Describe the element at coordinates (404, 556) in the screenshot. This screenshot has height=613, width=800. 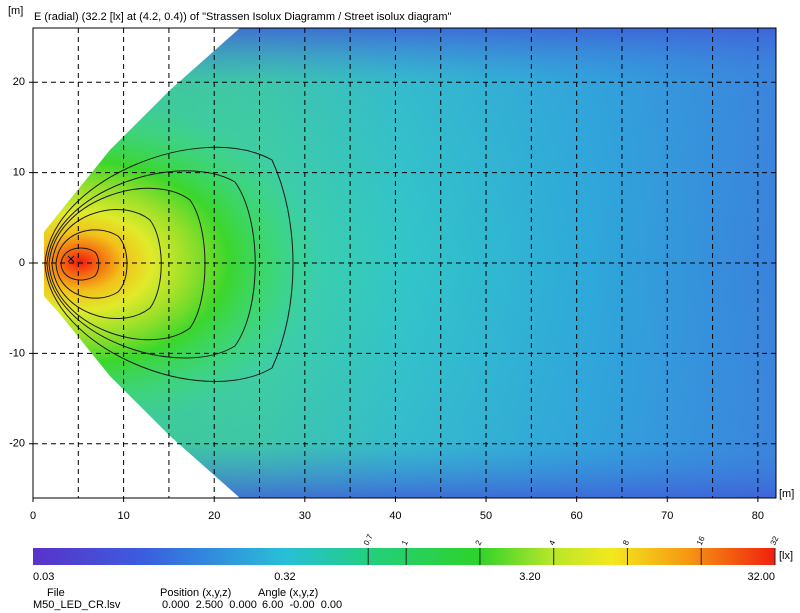
I see `colorbar` at that location.